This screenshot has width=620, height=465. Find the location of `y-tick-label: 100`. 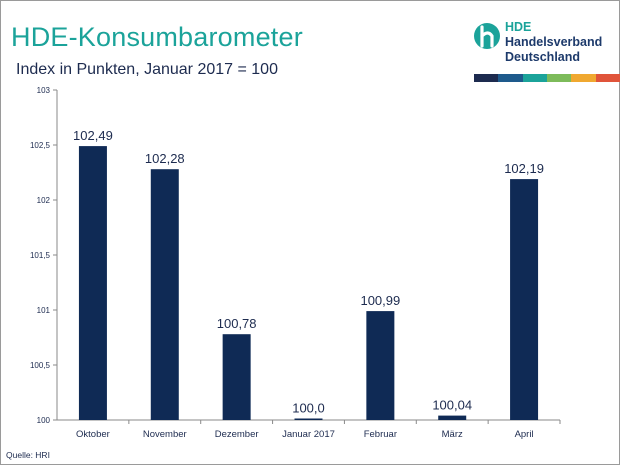

y-tick-label: 100 is located at coordinates (44, 420).